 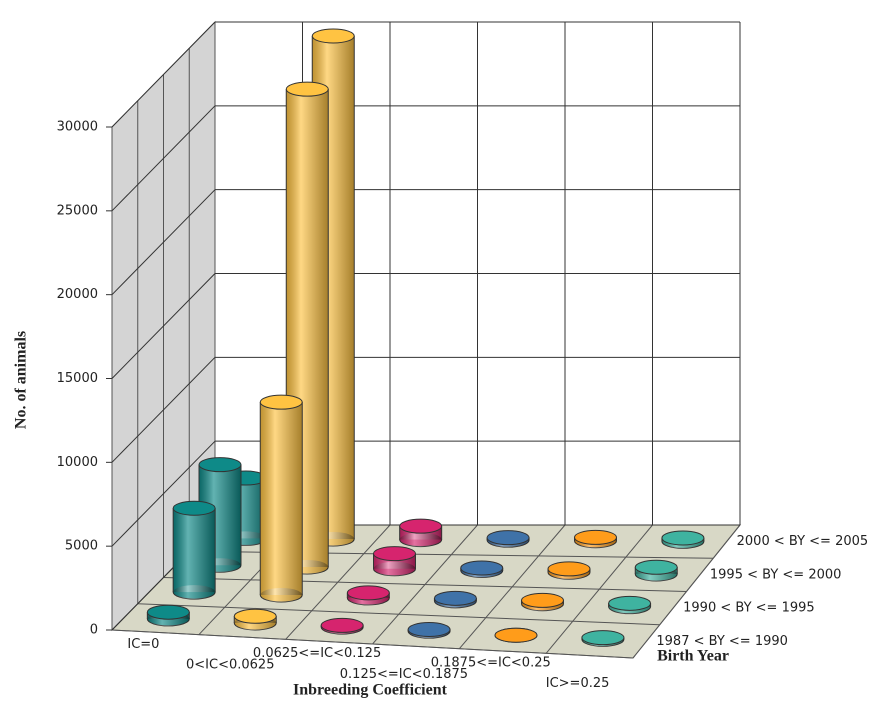 What do you see at coordinates (578, 683) in the screenshot?
I see `x-tick-label: IC>=0.25` at bounding box center [578, 683].